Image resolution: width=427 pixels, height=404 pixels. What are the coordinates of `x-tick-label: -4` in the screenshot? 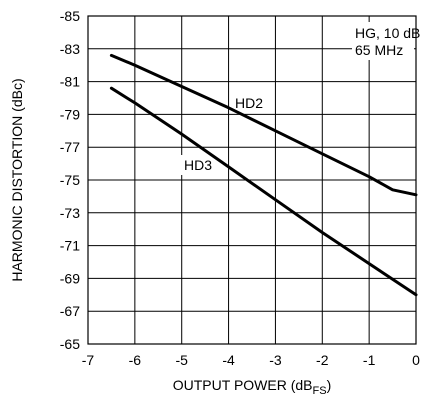 It's located at (228, 360).